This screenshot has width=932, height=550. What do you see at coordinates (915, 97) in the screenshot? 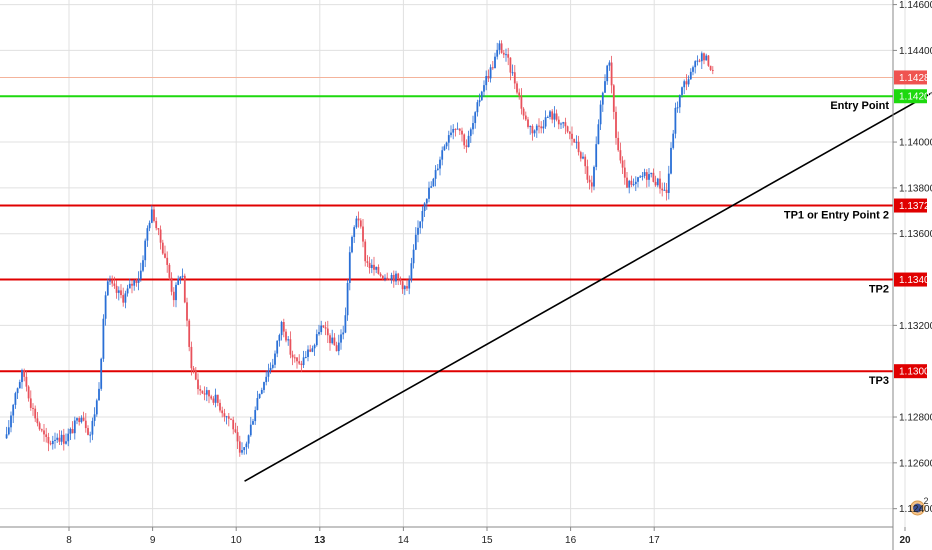
I see `price-tag-text: 1.14200` at bounding box center [915, 97].